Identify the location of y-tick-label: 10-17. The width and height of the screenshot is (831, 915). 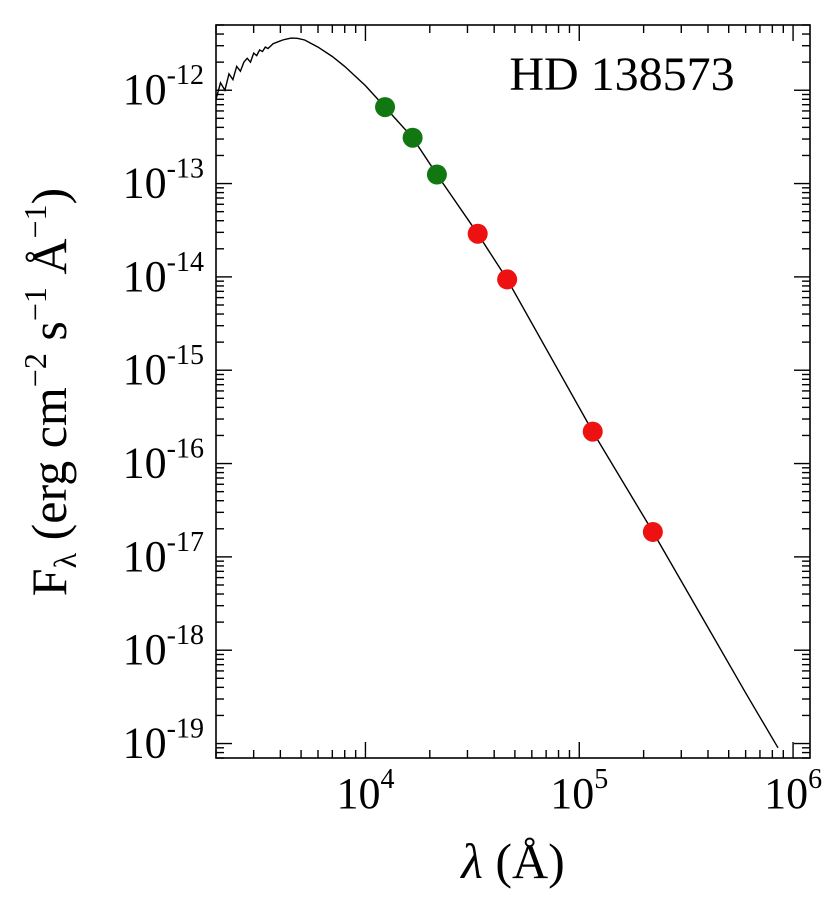
(163, 554).